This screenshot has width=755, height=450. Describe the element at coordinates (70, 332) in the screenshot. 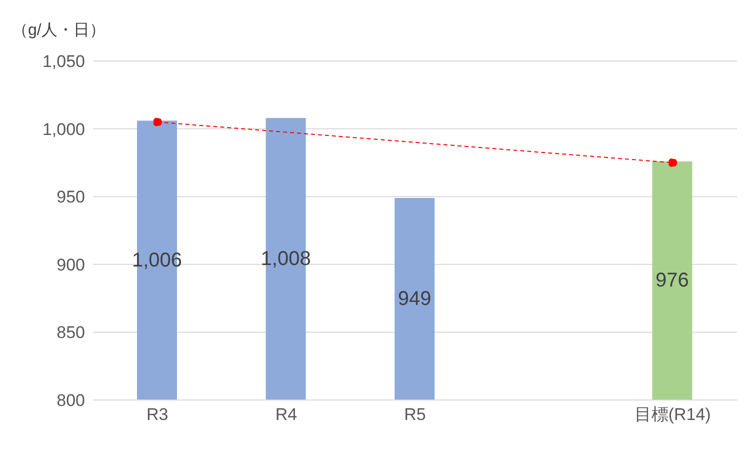

I see `y-tick-label: 850` at that location.